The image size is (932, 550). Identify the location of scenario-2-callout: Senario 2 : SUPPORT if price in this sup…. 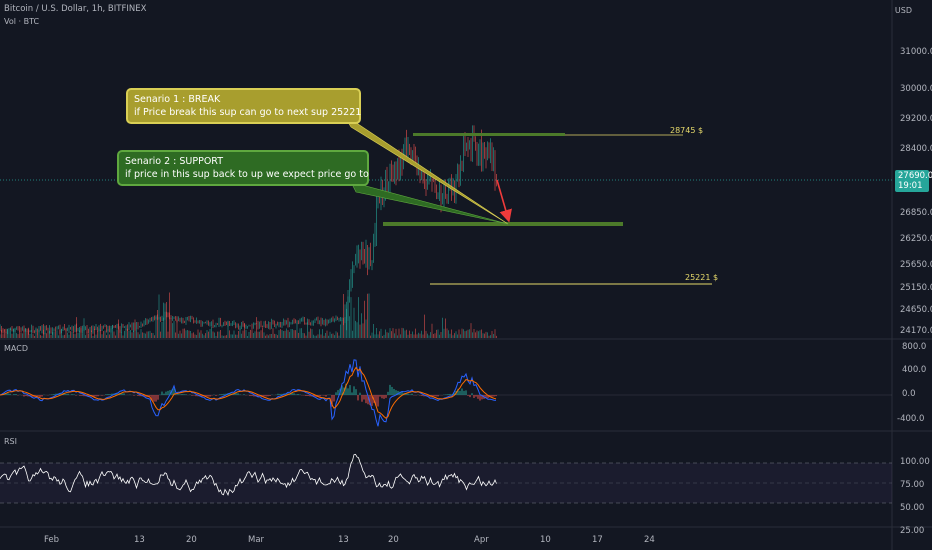
(243, 168).